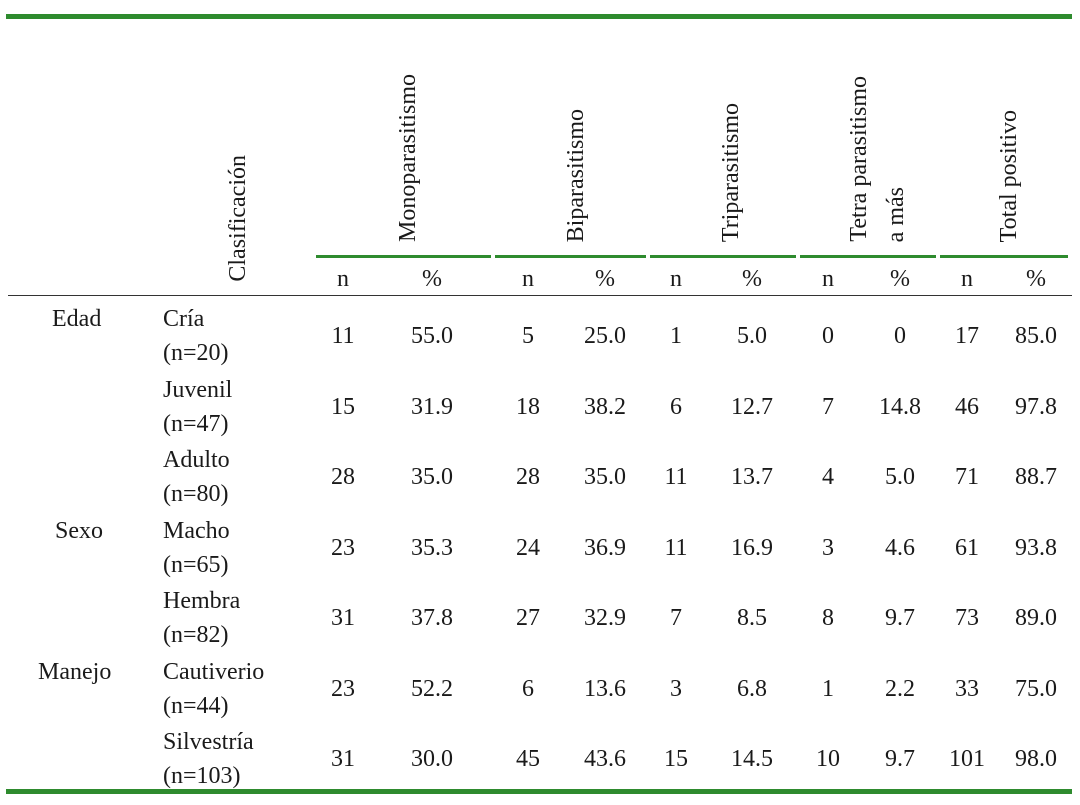 Image resolution: width=1080 pixels, height=805 pixels. I want to click on row-label: Cautiverio, so click(214, 671).